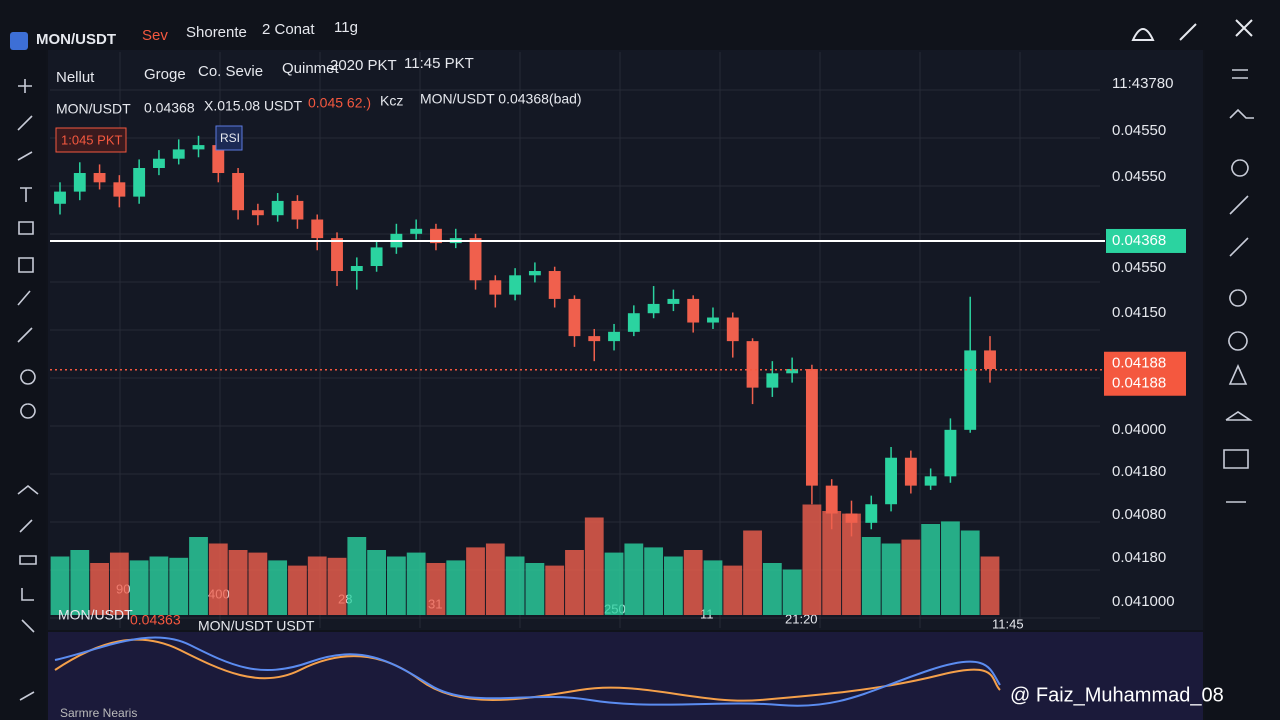 The height and width of the screenshot is (720, 1280). What do you see at coordinates (1139, 514) in the screenshot?
I see `price-axis-label: 0.04080` at bounding box center [1139, 514].